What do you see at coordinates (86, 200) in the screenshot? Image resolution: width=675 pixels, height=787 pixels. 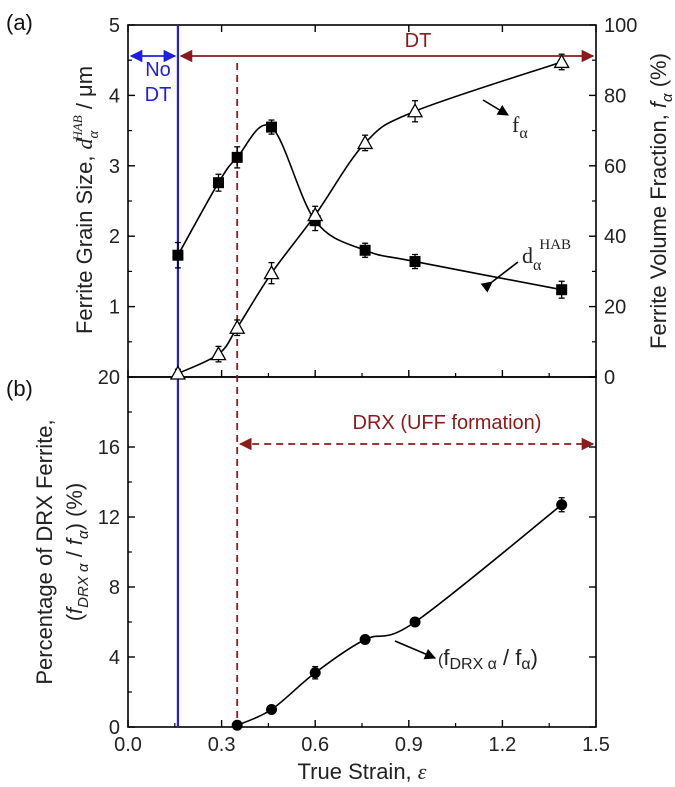 I see `panel-a-left-axis-label: Ferrite Grain Size, dαHAB / μm` at bounding box center [86, 200].